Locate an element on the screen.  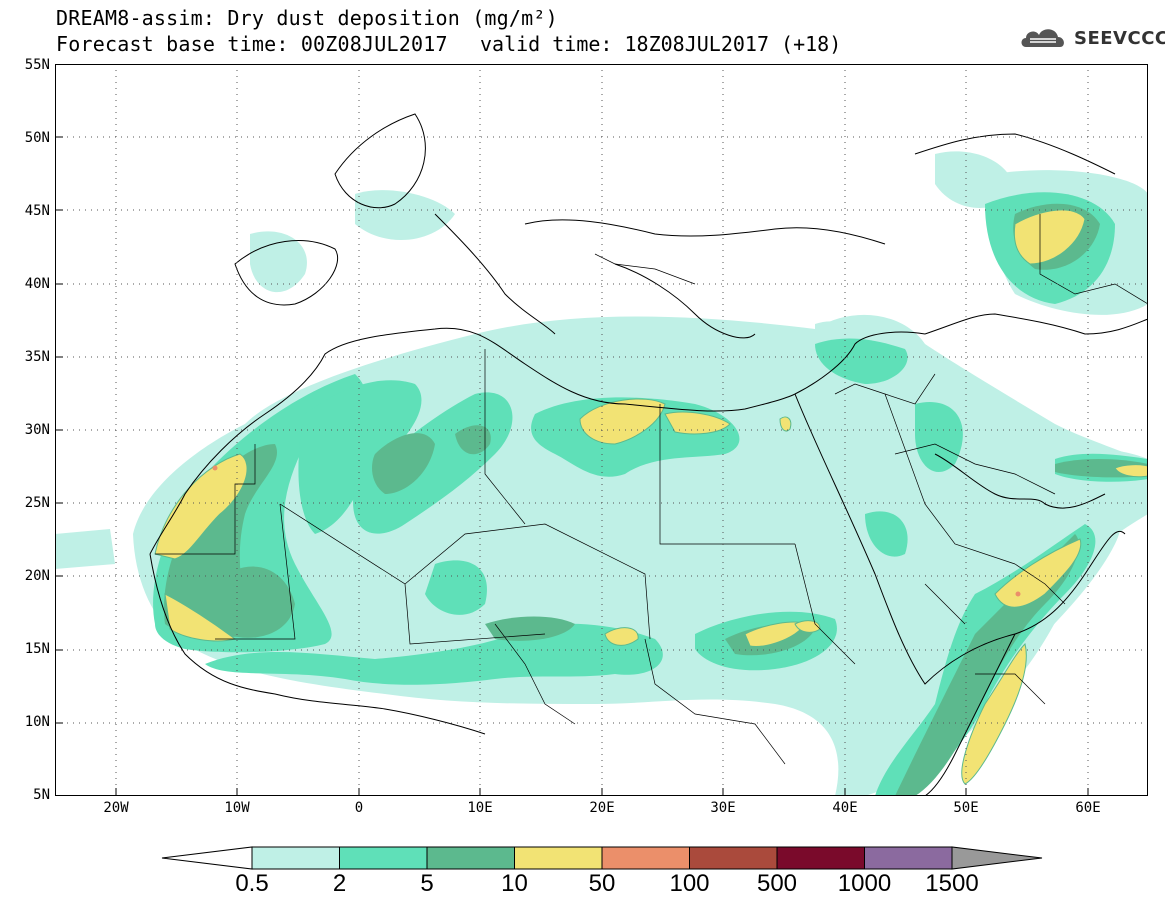
lat-label: 10N is located at coordinates (37, 722).